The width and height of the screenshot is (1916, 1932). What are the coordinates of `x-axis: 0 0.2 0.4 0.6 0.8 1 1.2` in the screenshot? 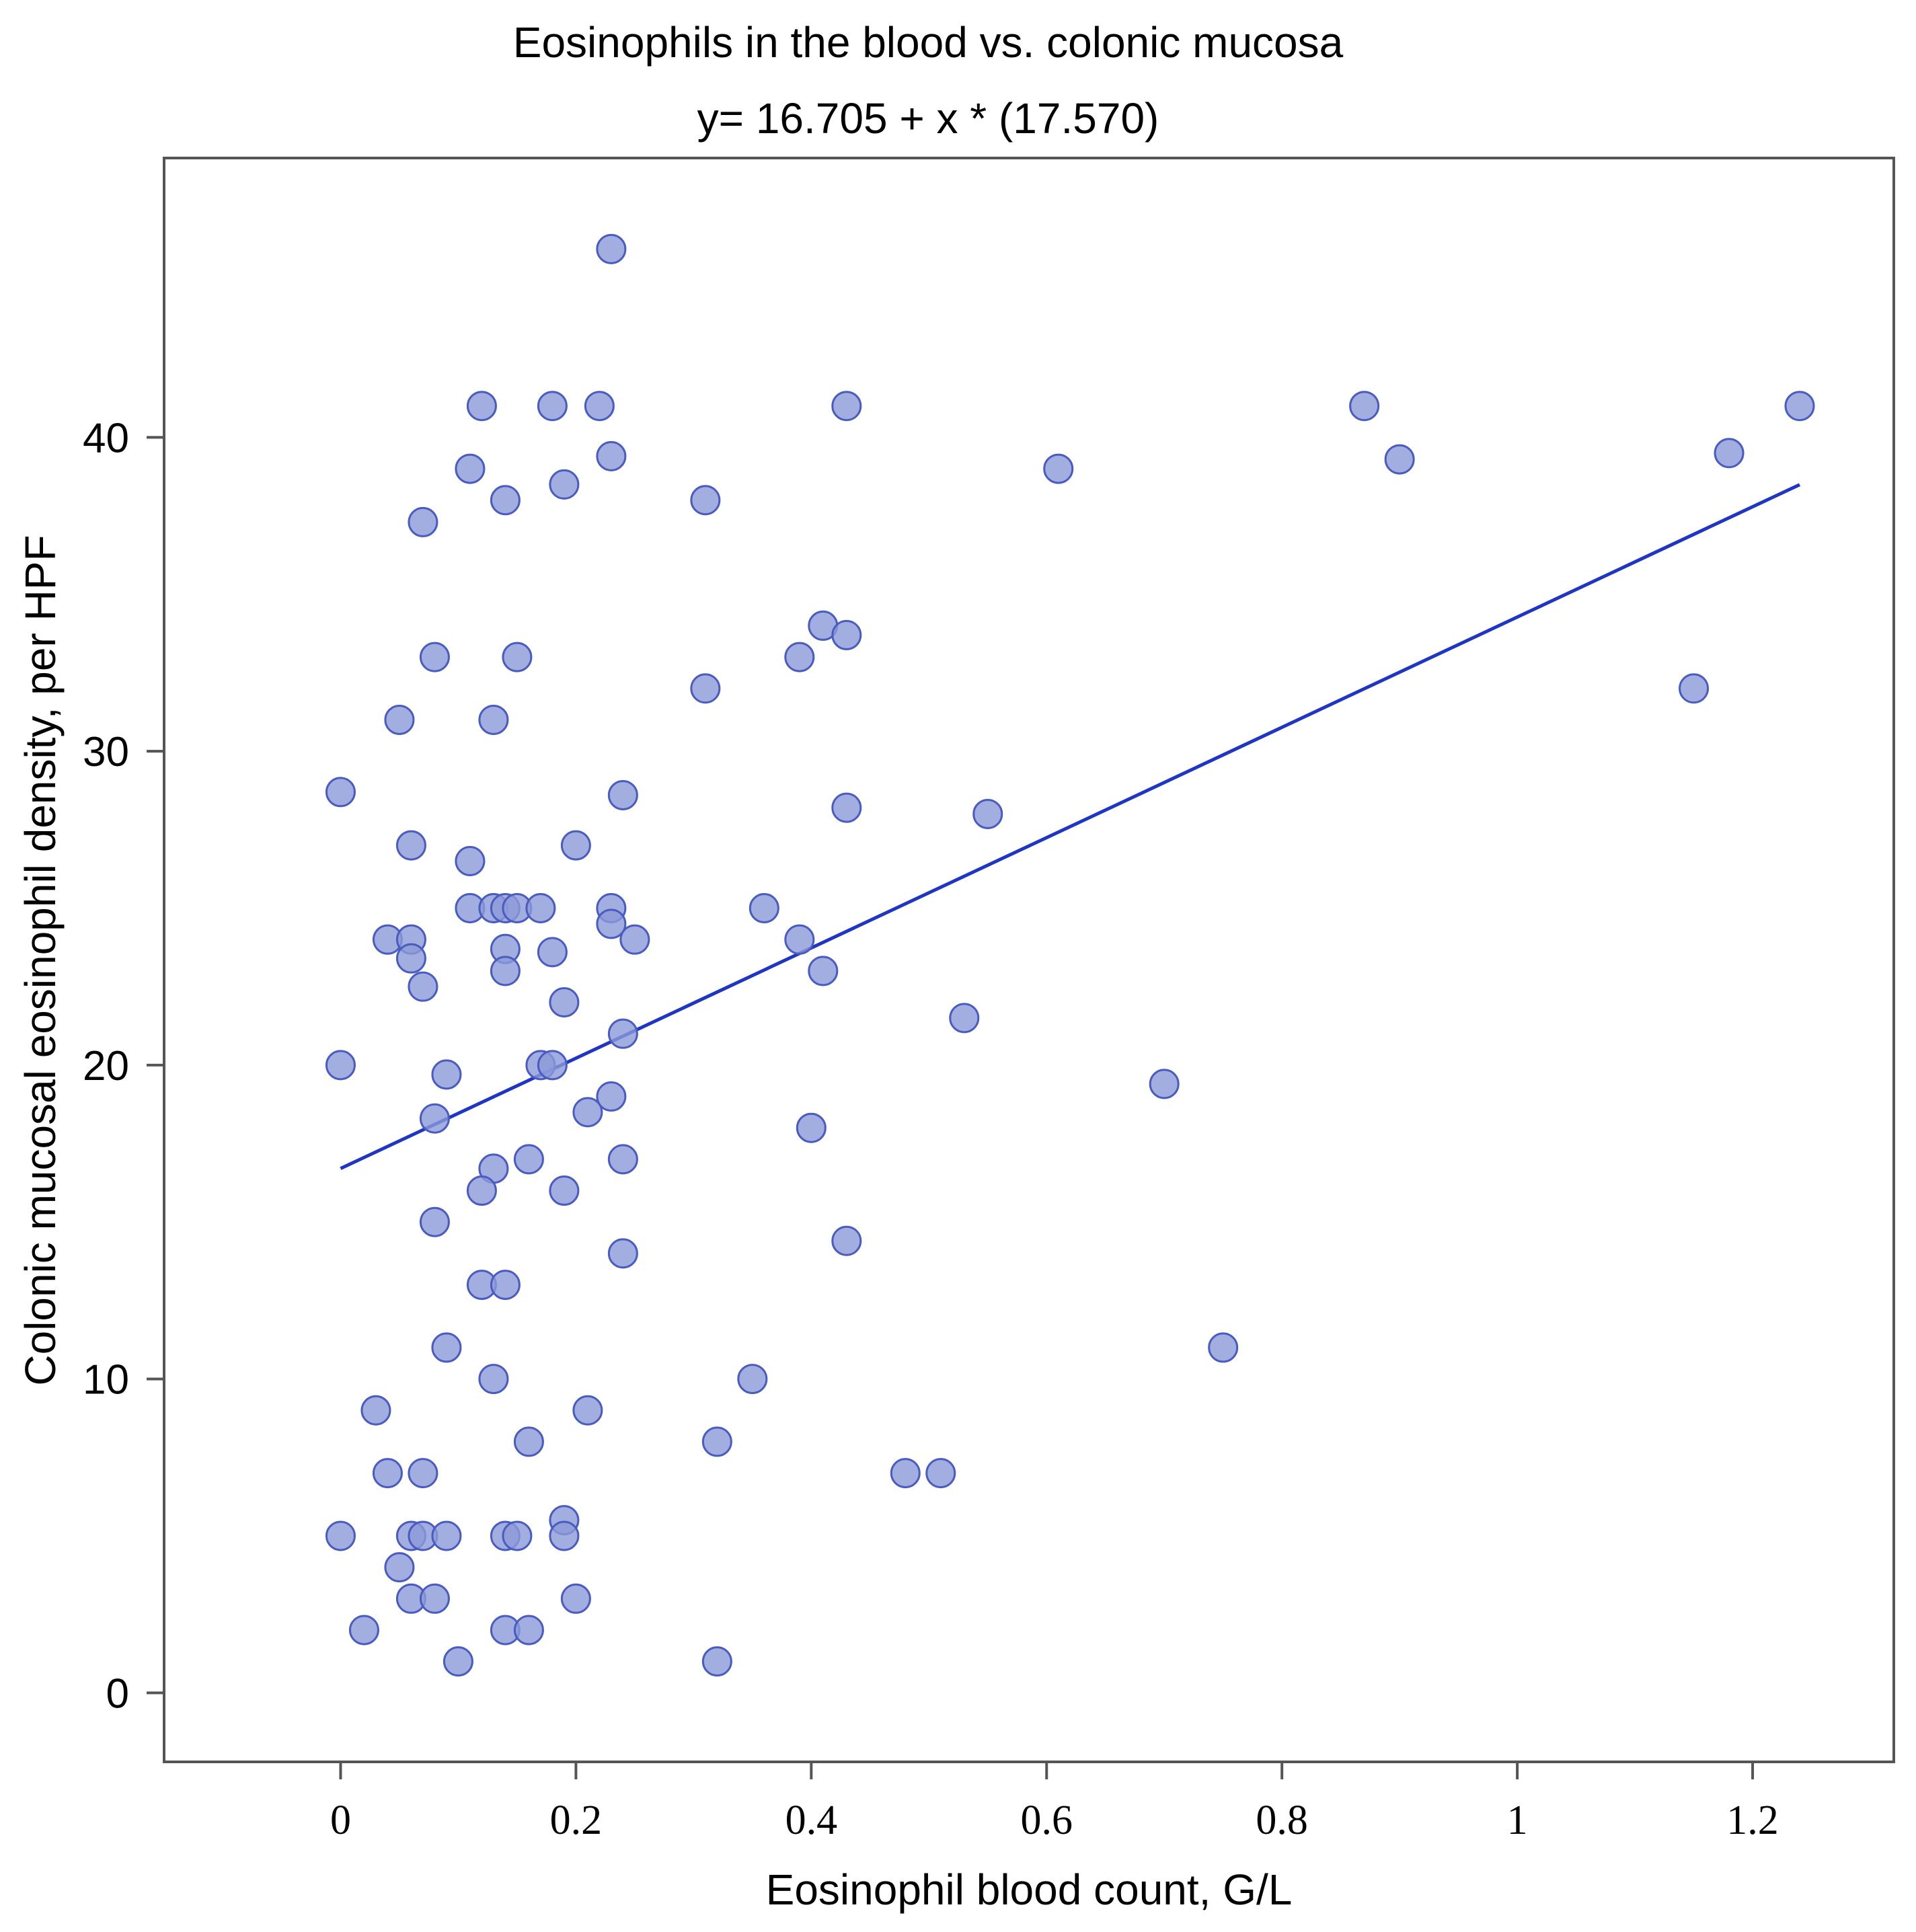 It's located at (1054, 1802).